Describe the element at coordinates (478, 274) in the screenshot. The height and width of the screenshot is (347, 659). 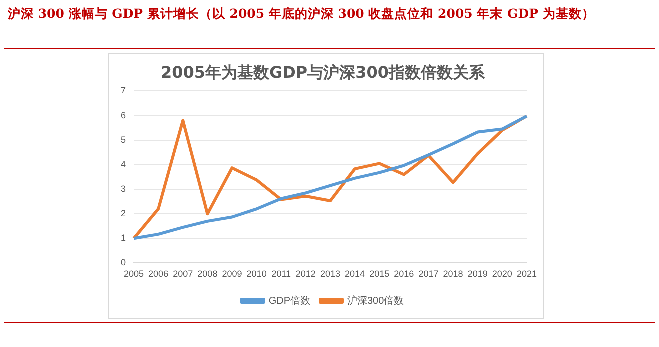
I see `x-tick-label: 2019` at that location.